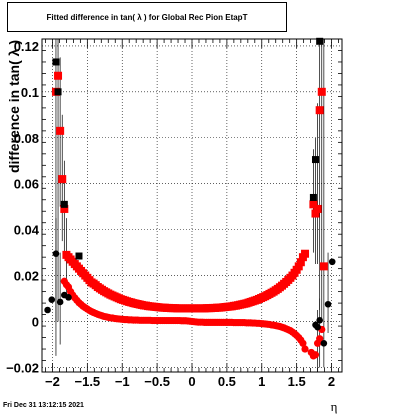 This screenshot has height=414, width=400. I want to click on x-tick-label: 1, so click(261, 381).